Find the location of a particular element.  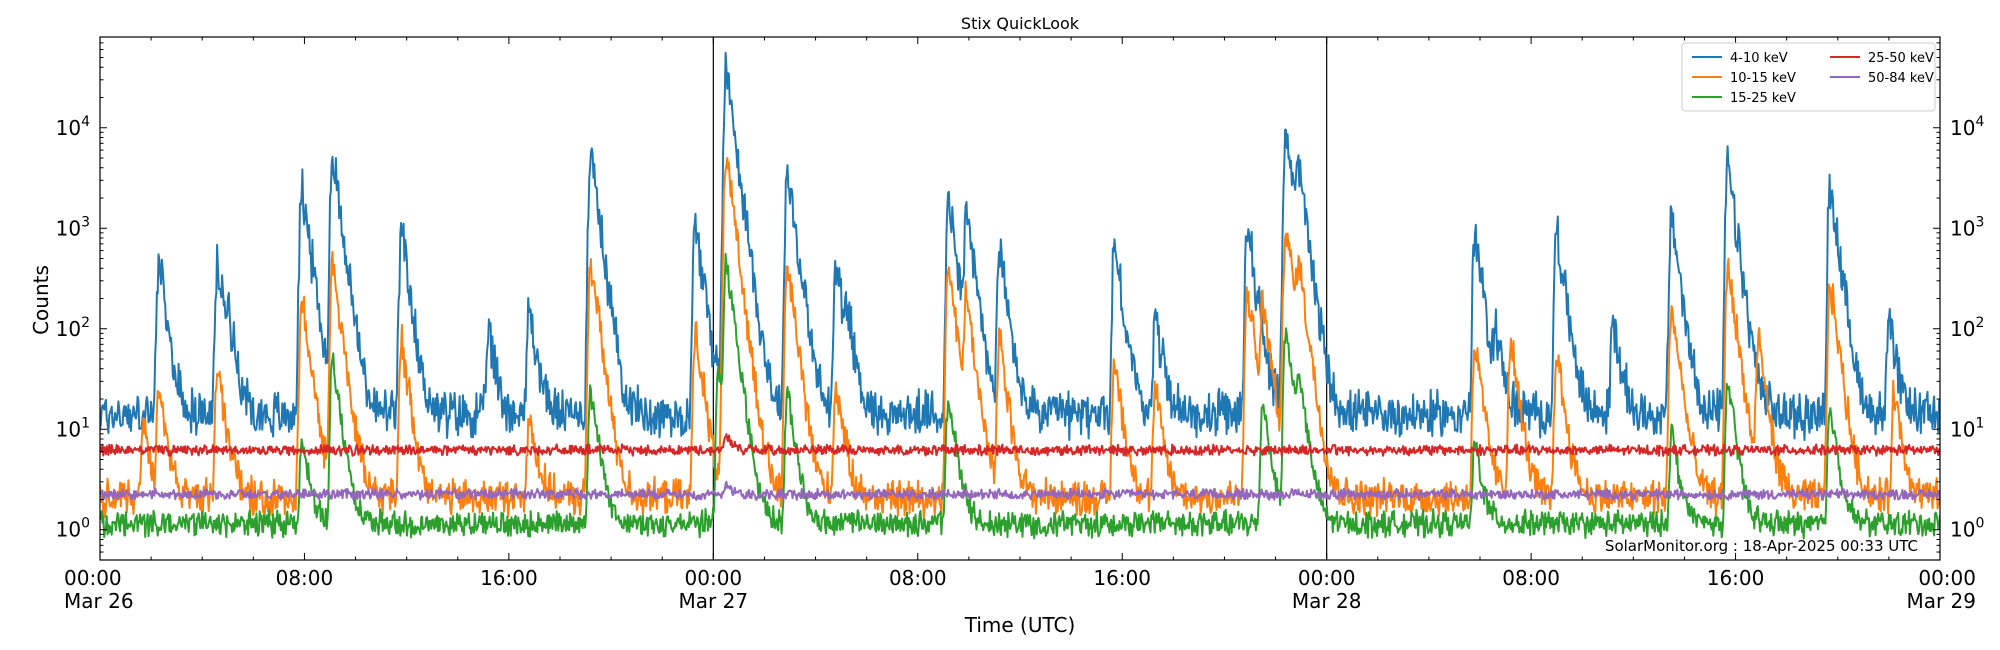

legend-label: 4-10 keV is located at coordinates (1759, 58).